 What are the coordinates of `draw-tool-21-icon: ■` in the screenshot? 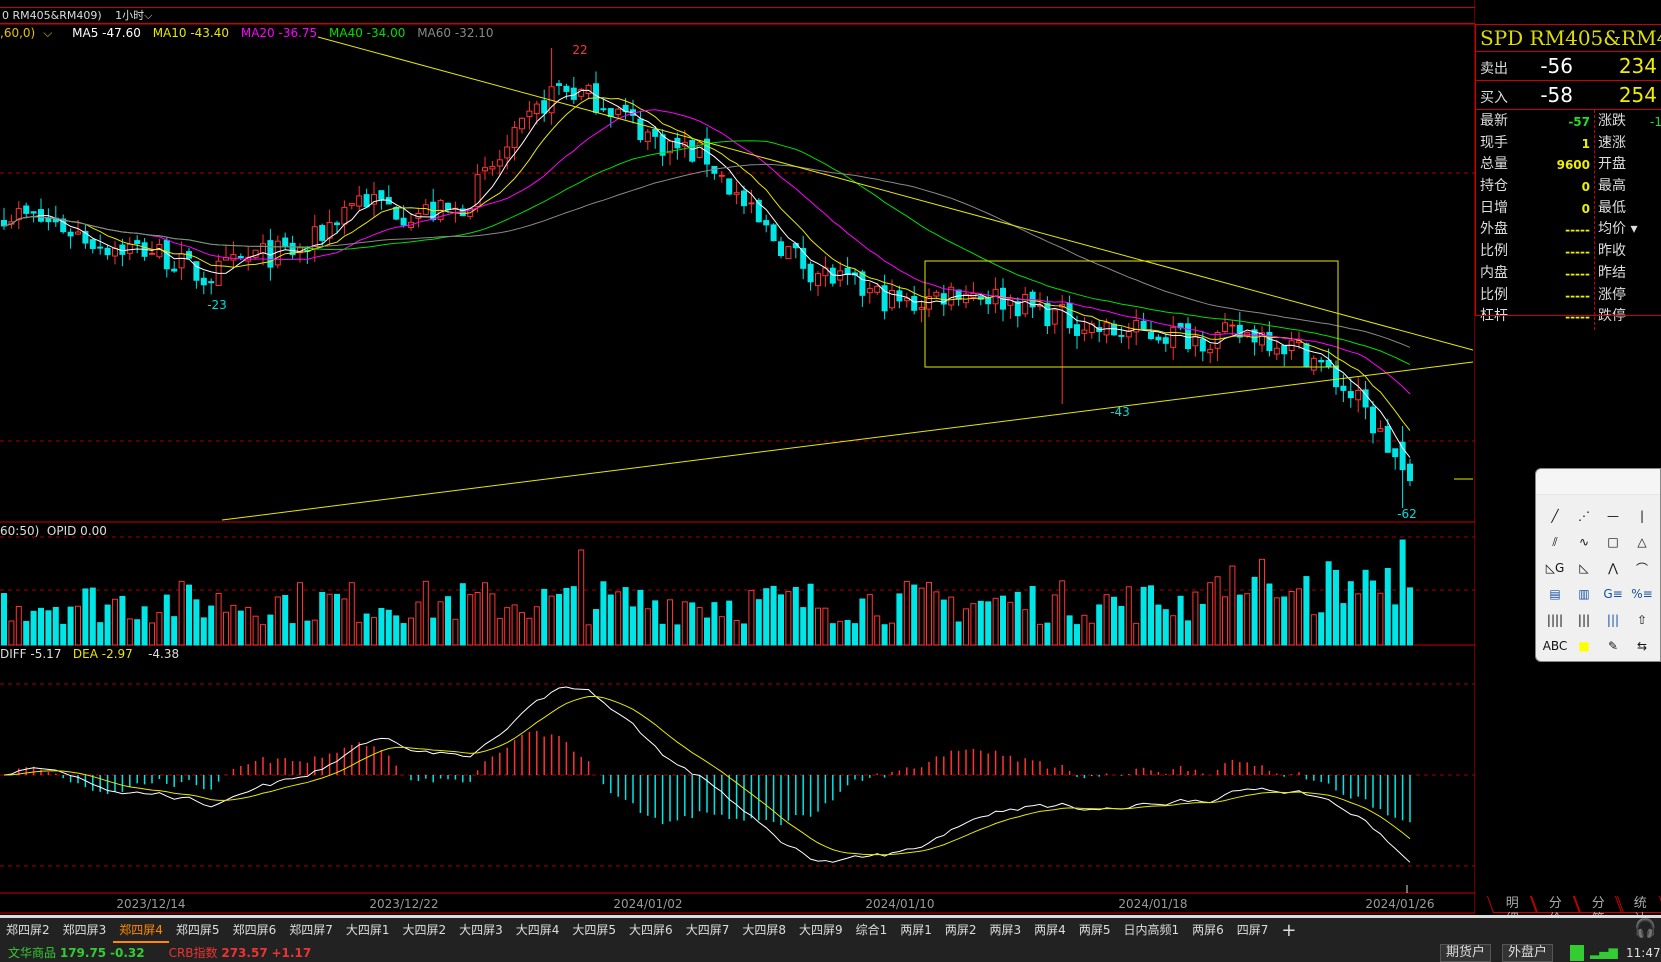 It's located at (1584, 646).